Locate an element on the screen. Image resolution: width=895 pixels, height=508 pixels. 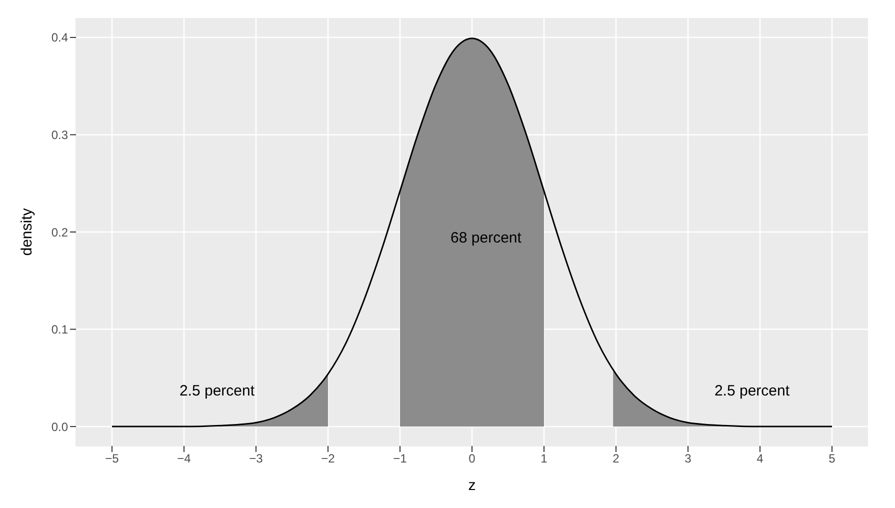
x-tick-label: −3 is located at coordinates (256, 459).